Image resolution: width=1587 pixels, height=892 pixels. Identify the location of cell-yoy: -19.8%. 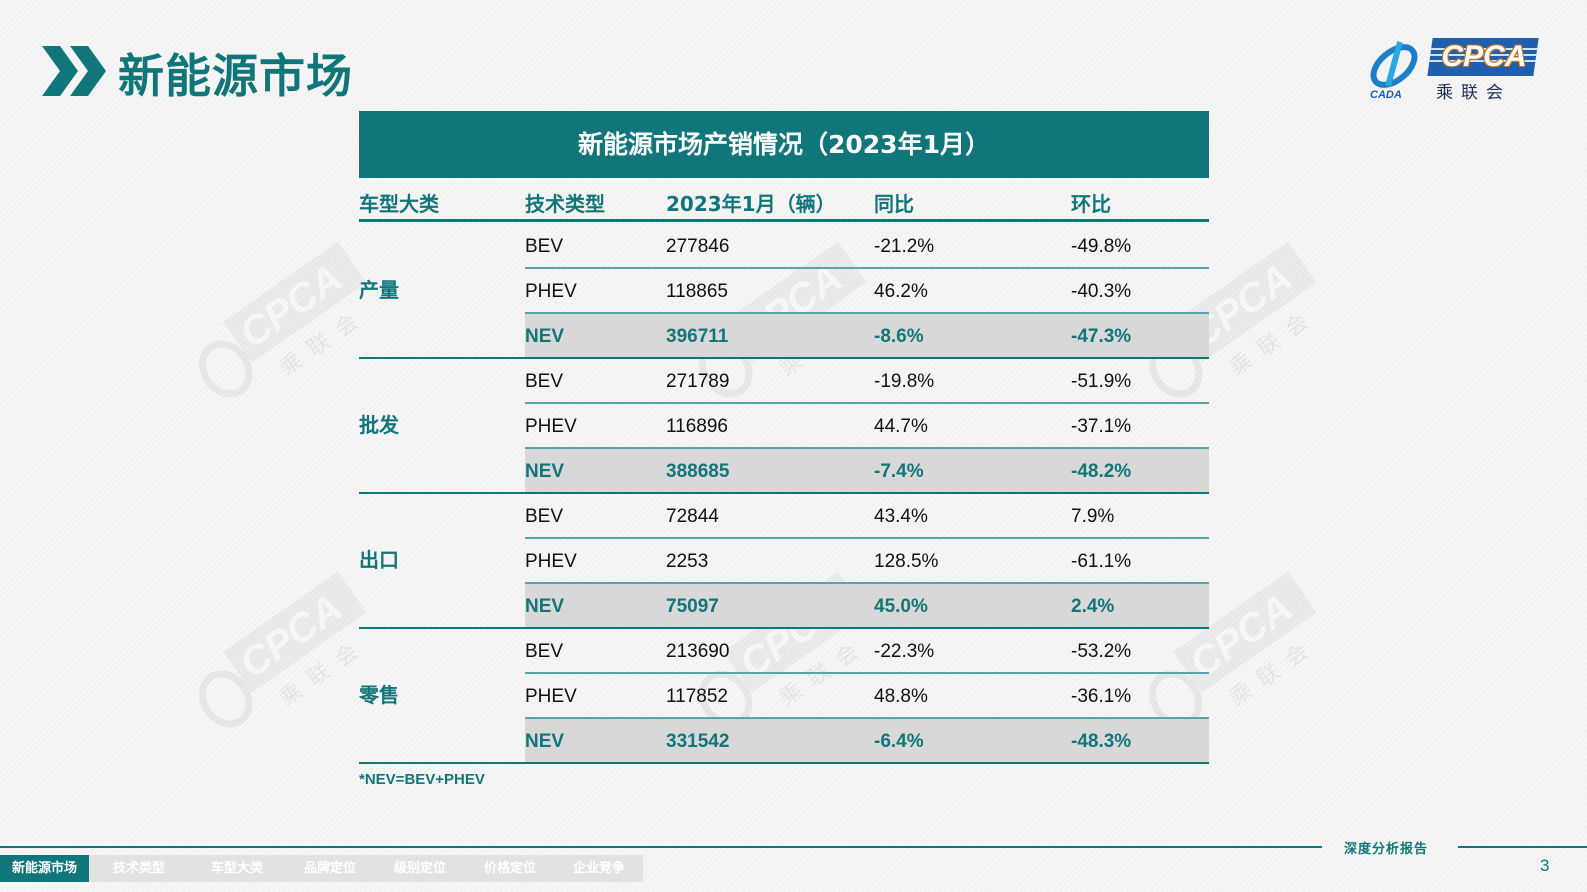
(904, 381).